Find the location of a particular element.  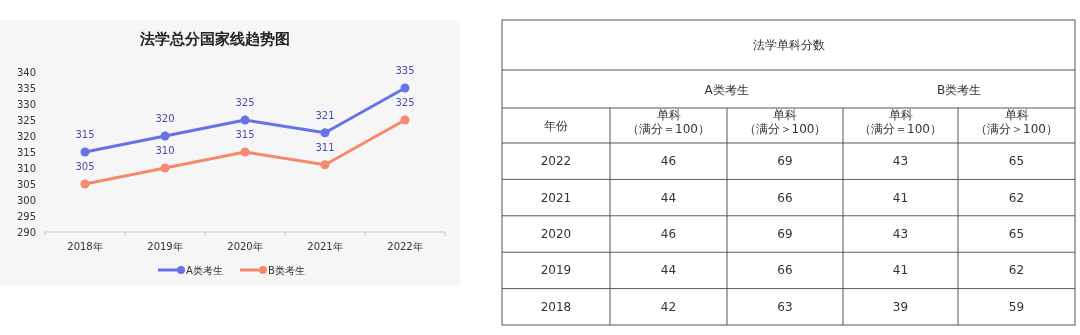

text: A类考生 is located at coordinates (726, 90).